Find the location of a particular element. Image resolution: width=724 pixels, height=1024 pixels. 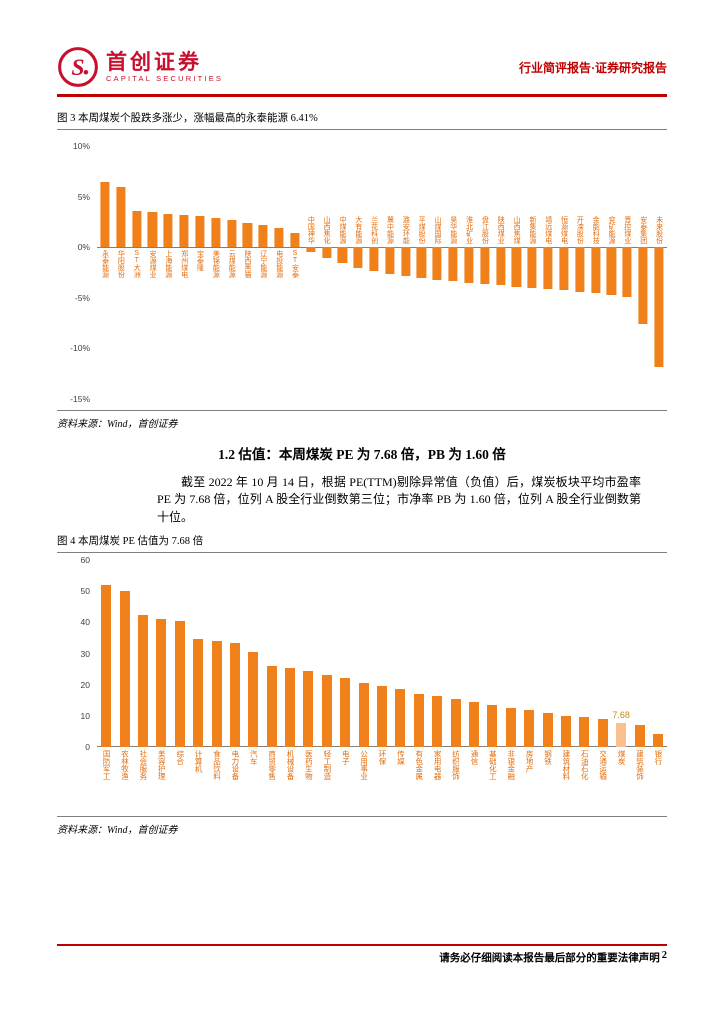

bar-slot: 美锦能源 is located at coordinates (216, 272).